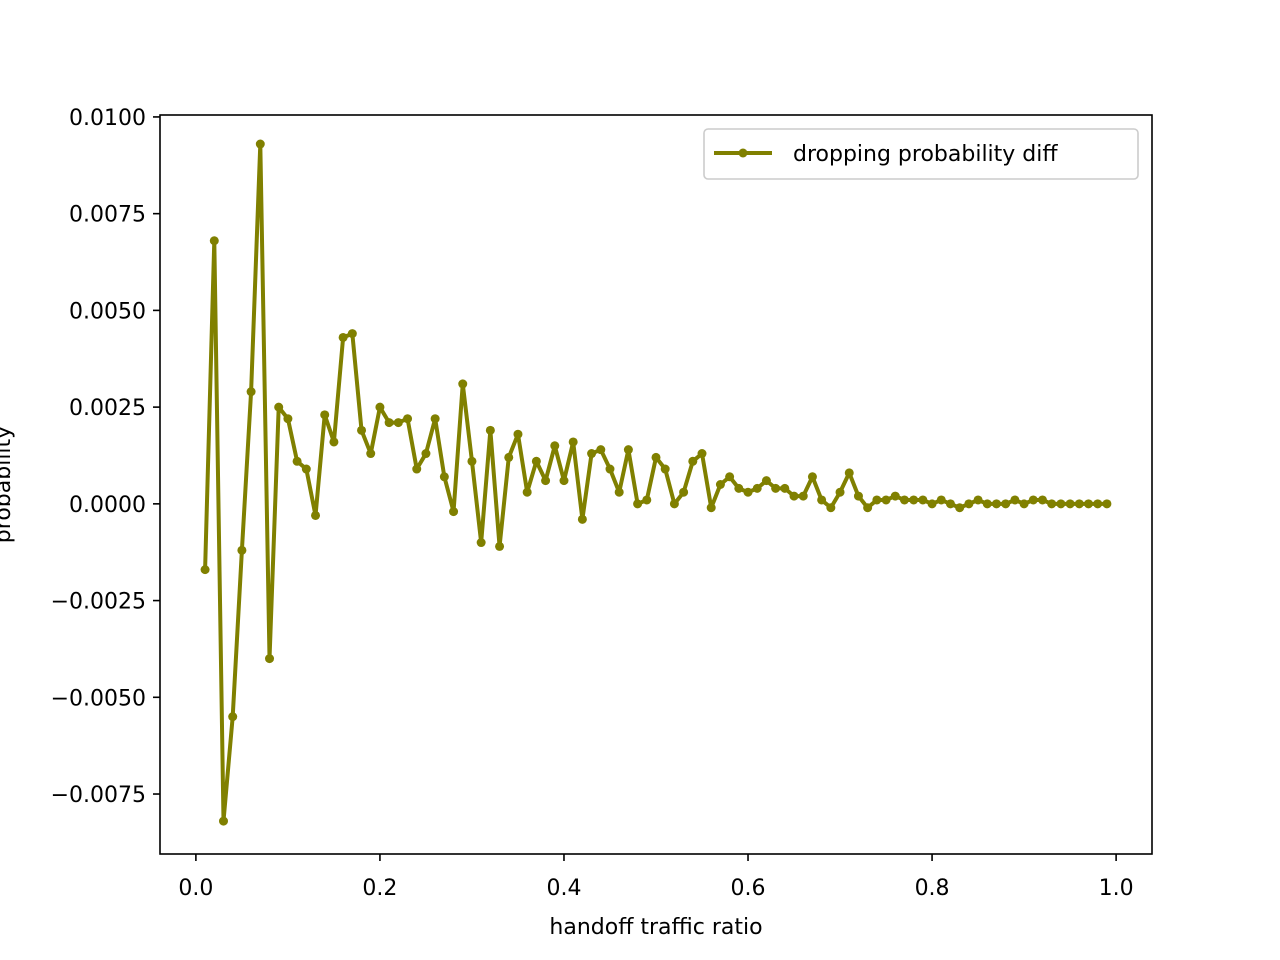 The height and width of the screenshot is (960, 1280). I want to click on legend-marker-swatch, so click(743, 153).